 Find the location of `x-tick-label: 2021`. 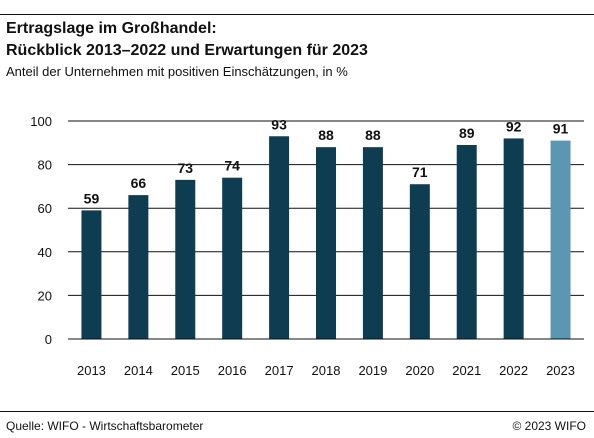

x-tick-label: 2021 is located at coordinates (466, 370).